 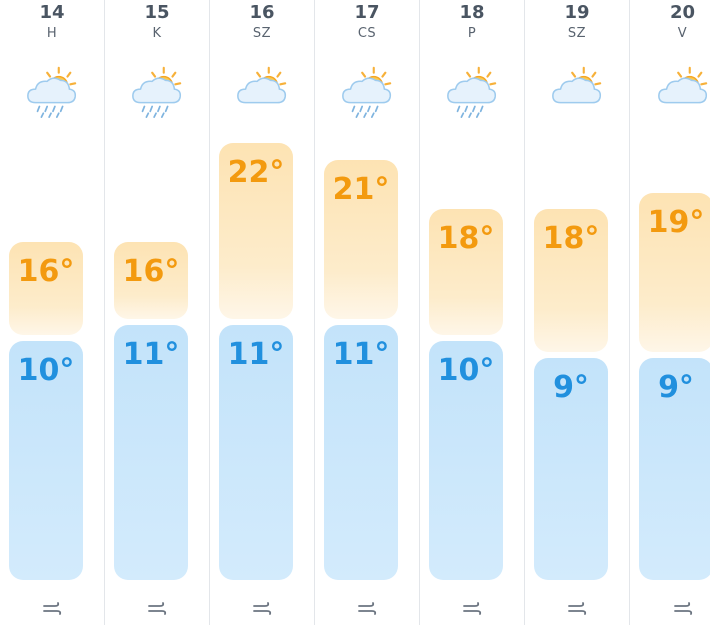 I want to click on day-number: 17, so click(x=367, y=12).